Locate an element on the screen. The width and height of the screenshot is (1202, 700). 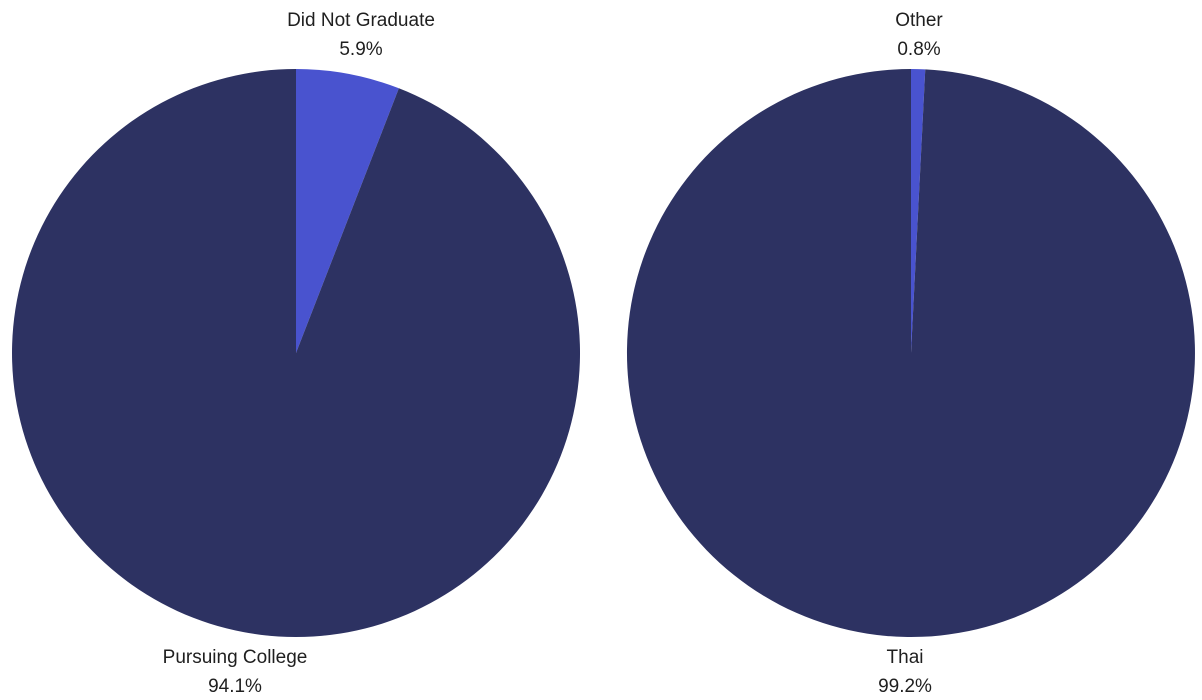
slice-category-label-0-1: Pursuing College is located at coordinates (235, 657).